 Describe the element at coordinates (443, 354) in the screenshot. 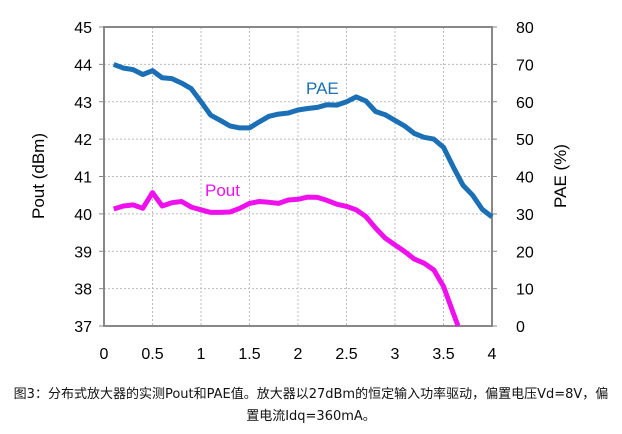

I see `x-tick-label: 3.5` at that location.